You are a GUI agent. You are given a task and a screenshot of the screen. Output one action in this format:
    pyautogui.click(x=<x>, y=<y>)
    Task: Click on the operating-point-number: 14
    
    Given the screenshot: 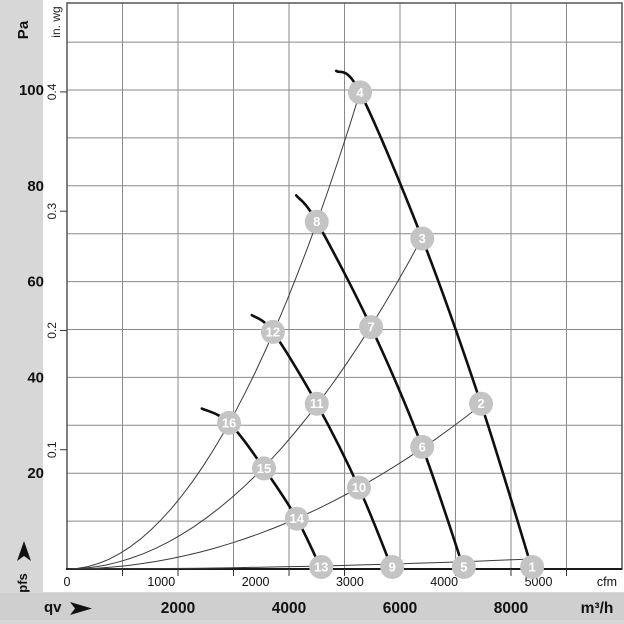 What is the action you would take?
    pyautogui.click(x=297, y=518)
    